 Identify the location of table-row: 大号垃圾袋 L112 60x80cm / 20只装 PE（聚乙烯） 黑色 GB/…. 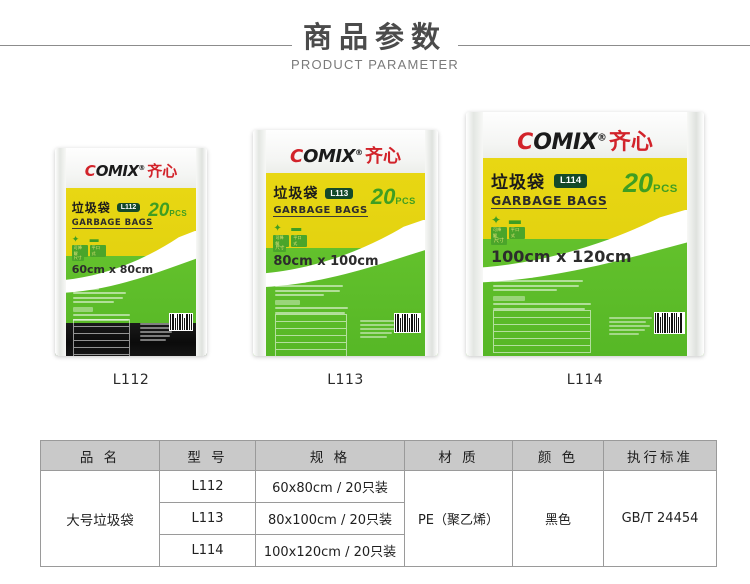
(378, 518).